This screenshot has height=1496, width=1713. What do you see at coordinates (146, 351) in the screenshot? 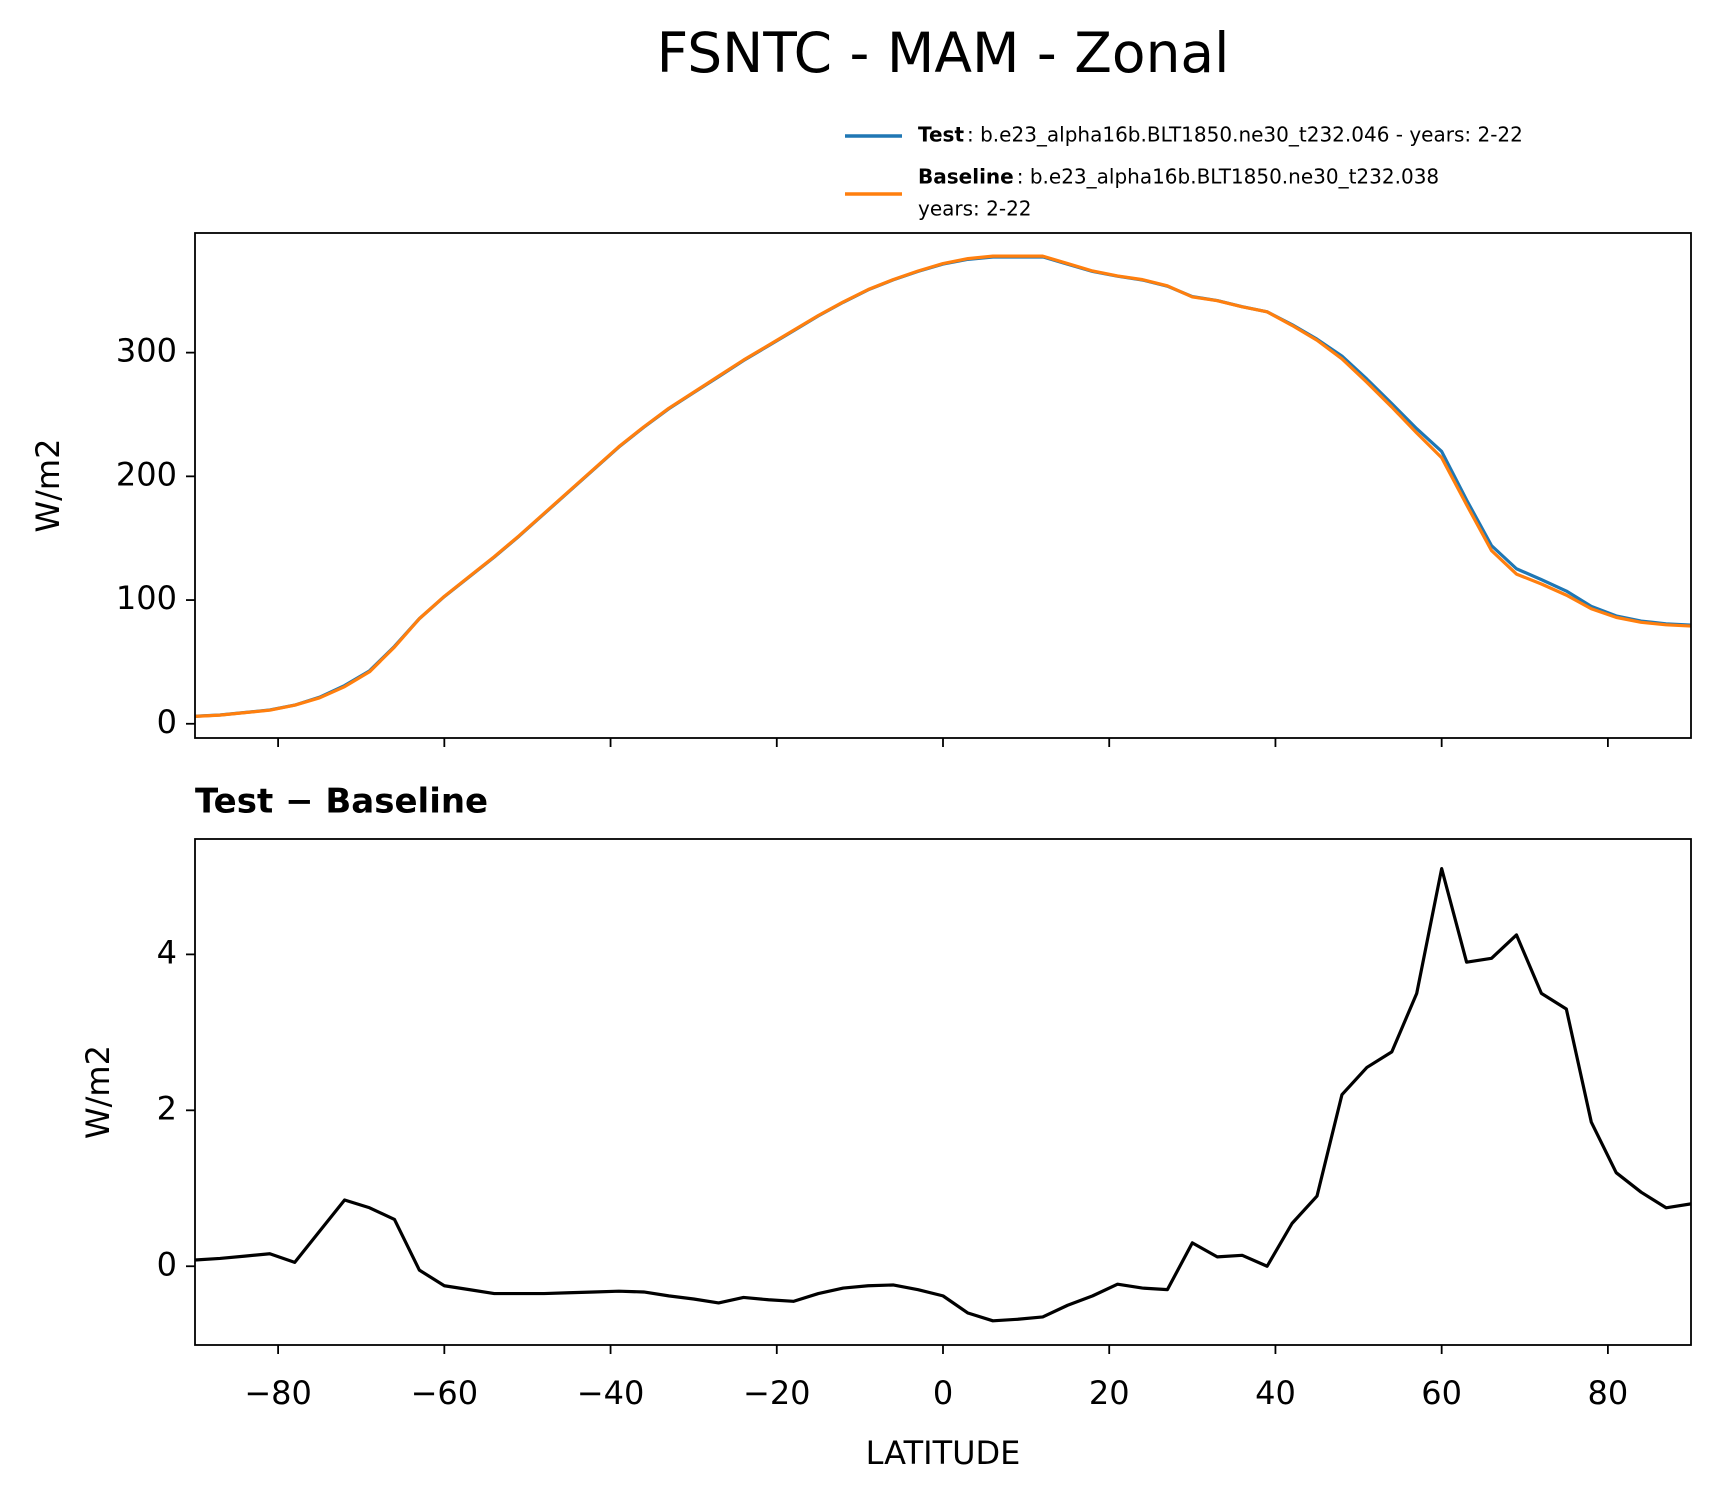
I see `y-tick-label: 300` at bounding box center [146, 351].